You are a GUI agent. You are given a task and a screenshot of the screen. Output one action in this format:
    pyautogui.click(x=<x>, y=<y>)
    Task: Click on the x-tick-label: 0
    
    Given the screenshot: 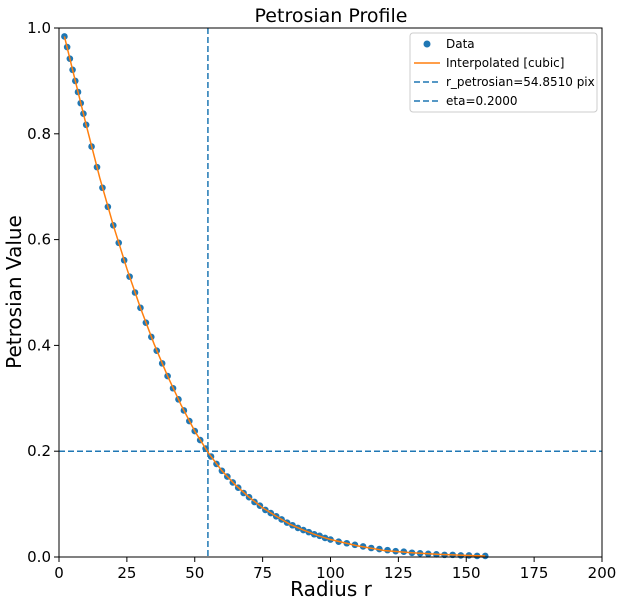 What is the action you would take?
    pyautogui.click(x=59, y=573)
    